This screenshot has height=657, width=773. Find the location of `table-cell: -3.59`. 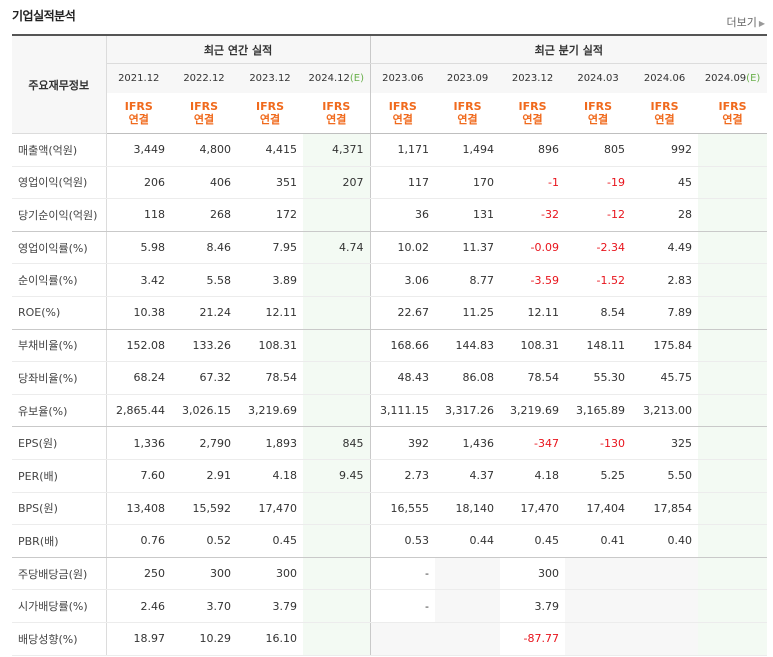

table-cell: -3.59 is located at coordinates (533, 280).